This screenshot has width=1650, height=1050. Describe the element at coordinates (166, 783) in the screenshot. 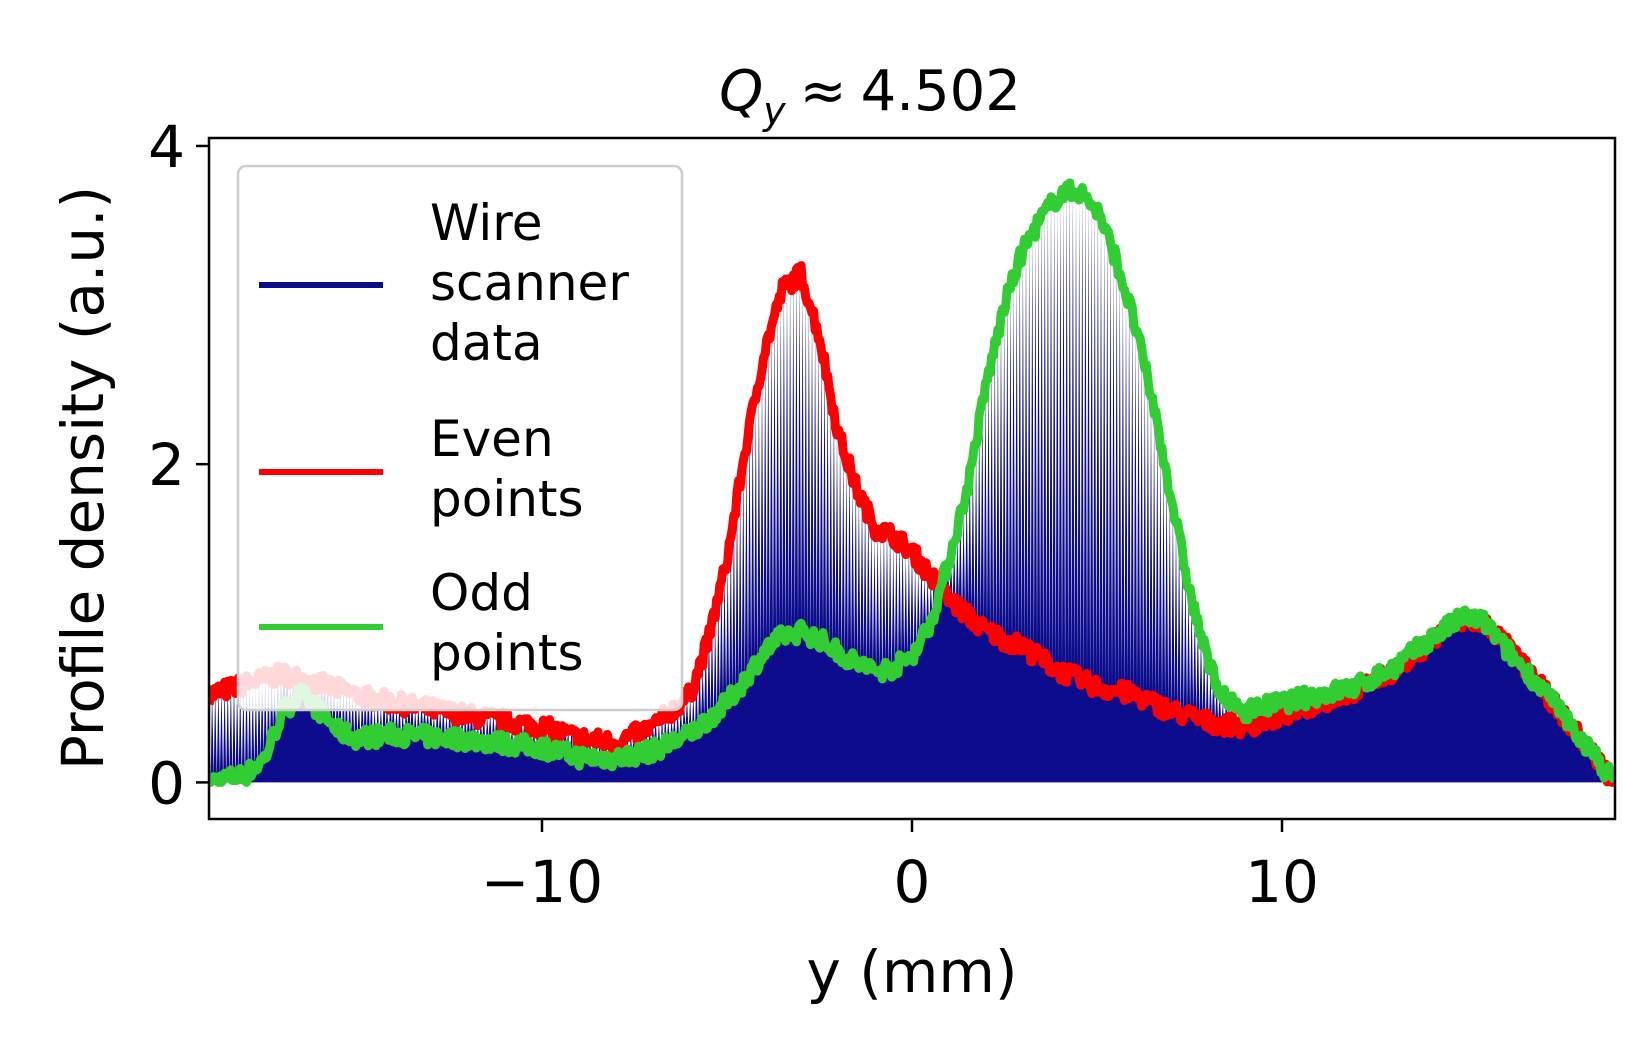

I see `y-tick-label: 0` at that location.